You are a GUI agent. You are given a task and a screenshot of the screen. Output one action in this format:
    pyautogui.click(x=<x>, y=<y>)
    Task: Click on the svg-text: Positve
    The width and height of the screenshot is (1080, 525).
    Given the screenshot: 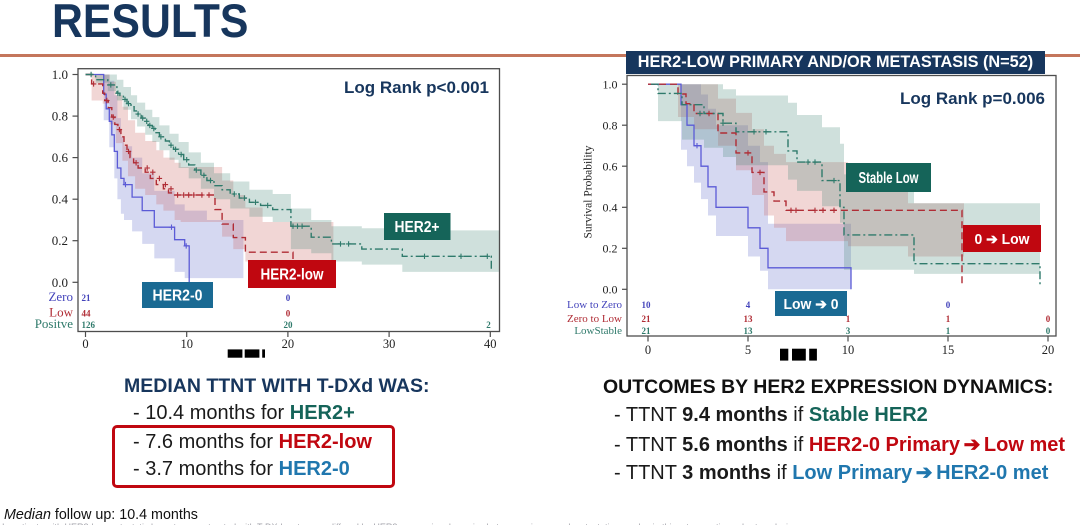 What is the action you would take?
    pyautogui.click(x=54, y=323)
    